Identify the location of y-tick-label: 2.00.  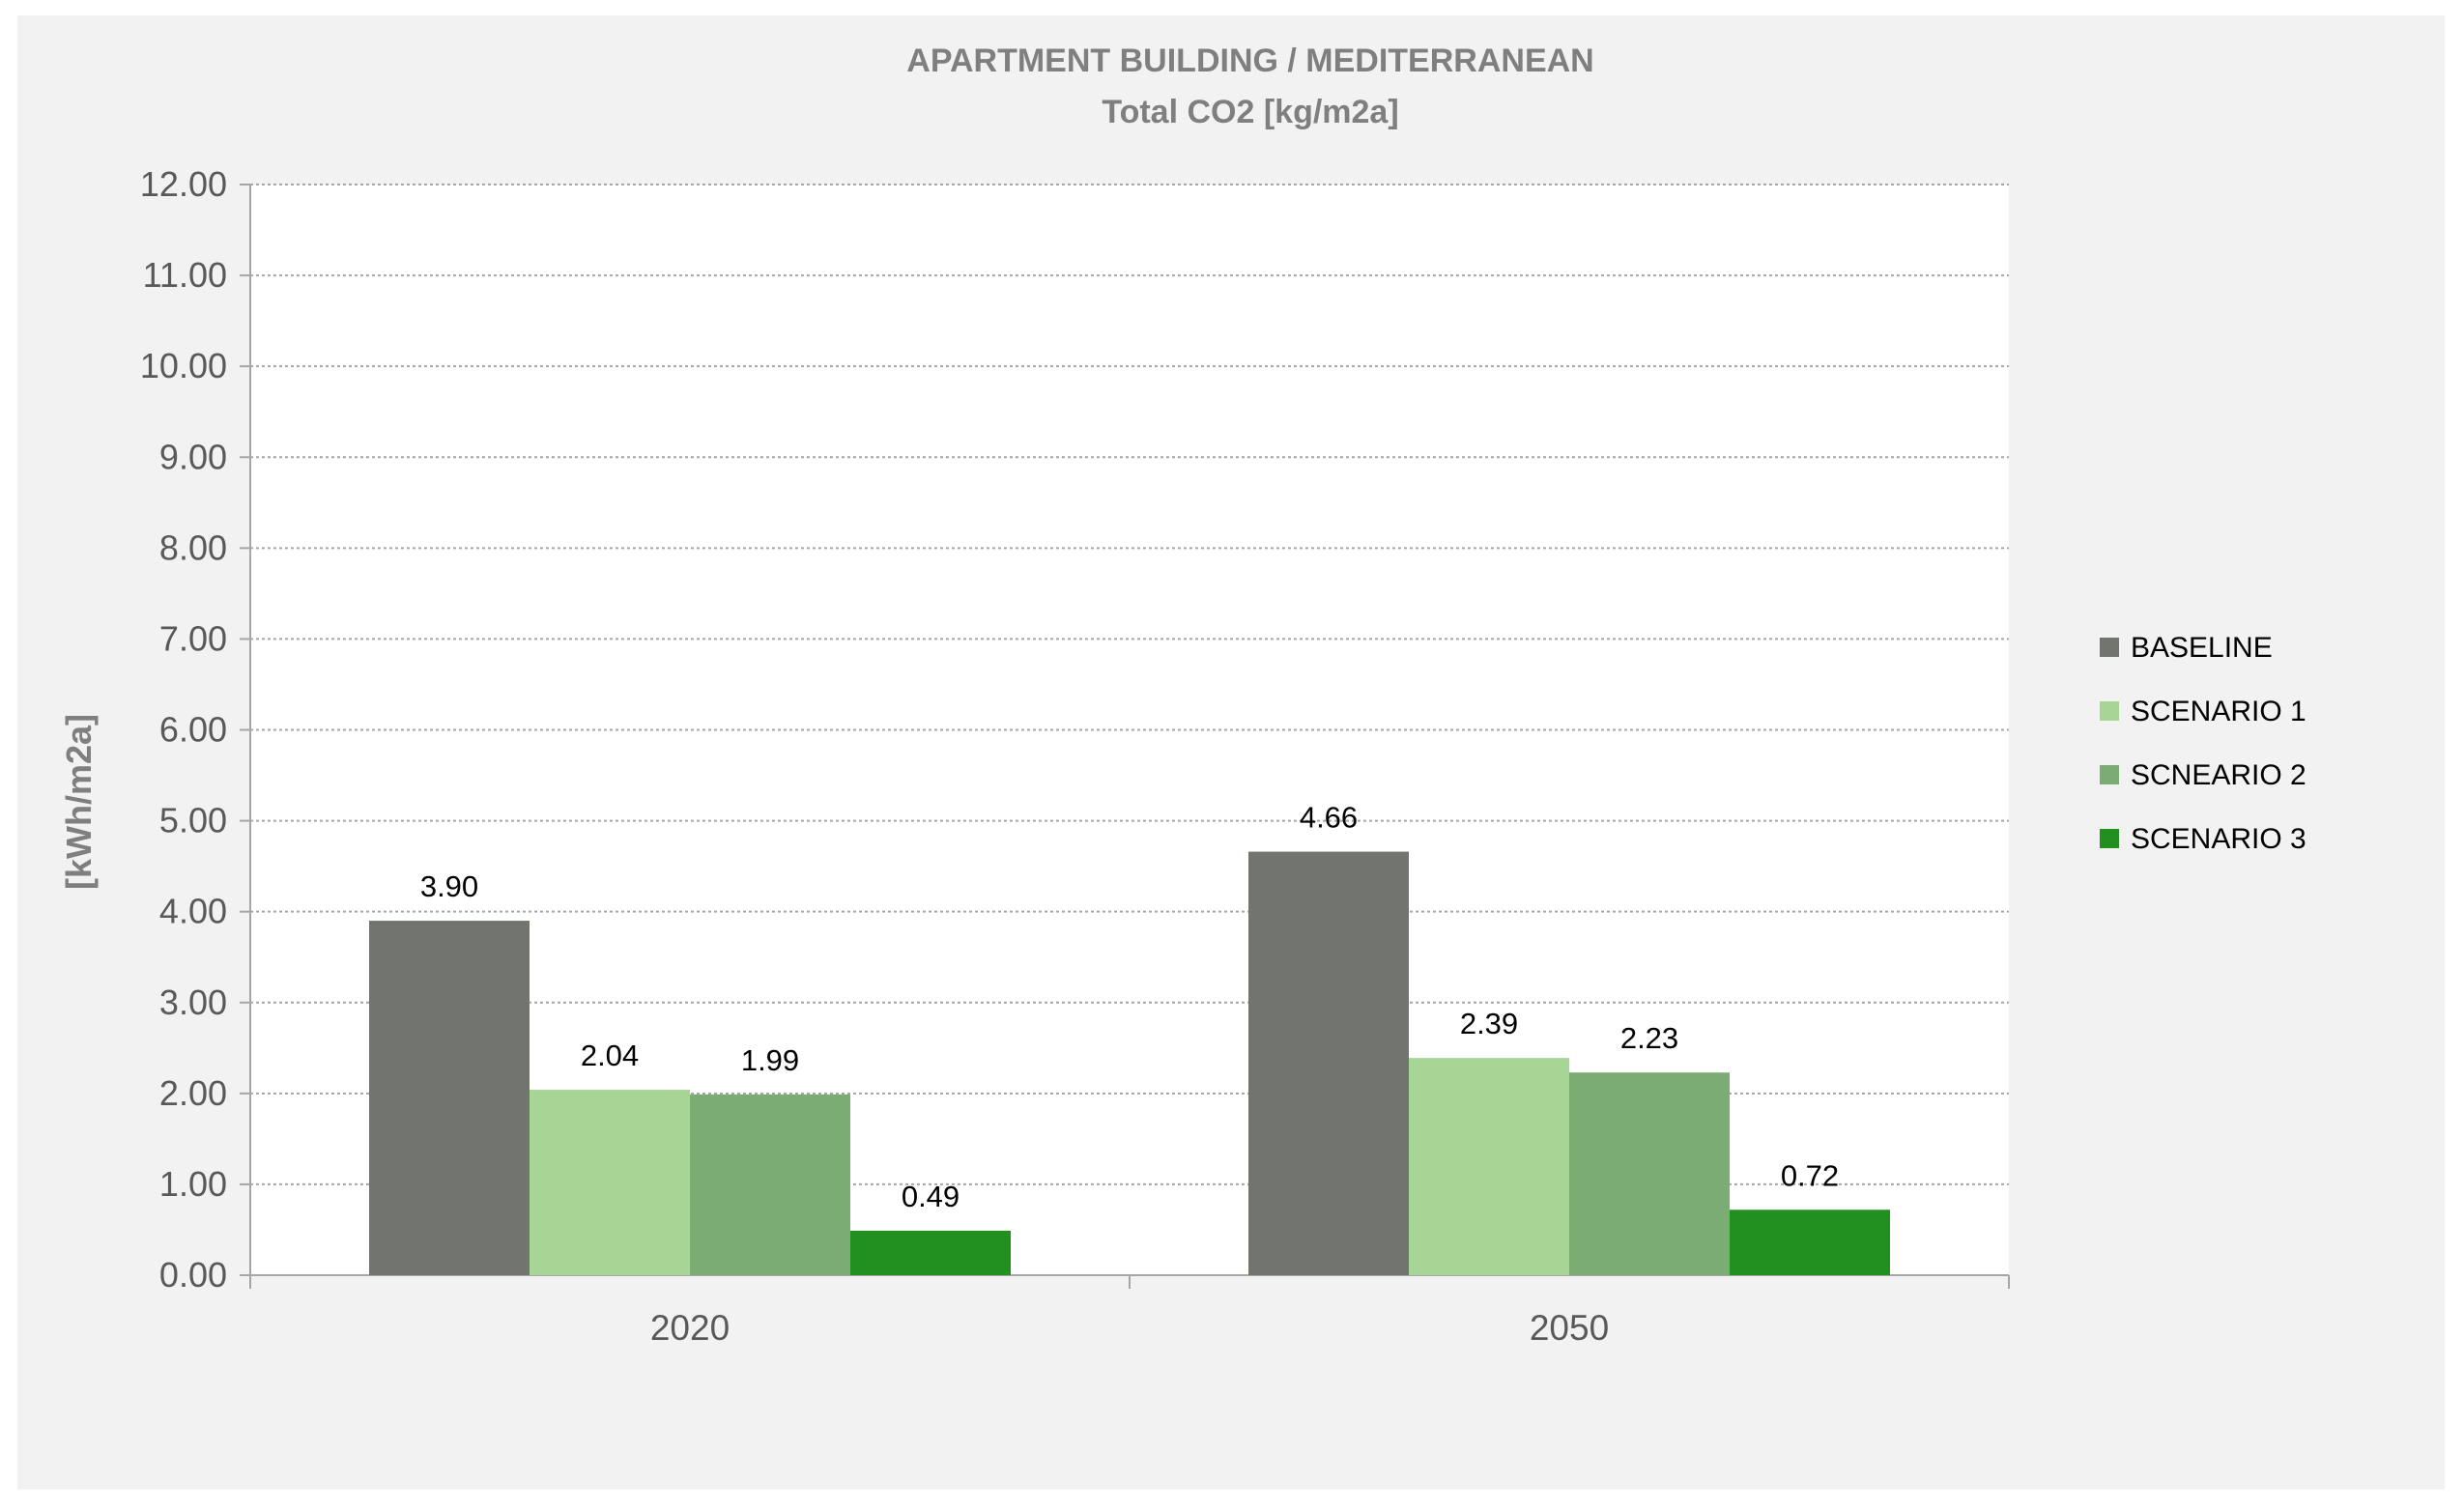
(193, 1093).